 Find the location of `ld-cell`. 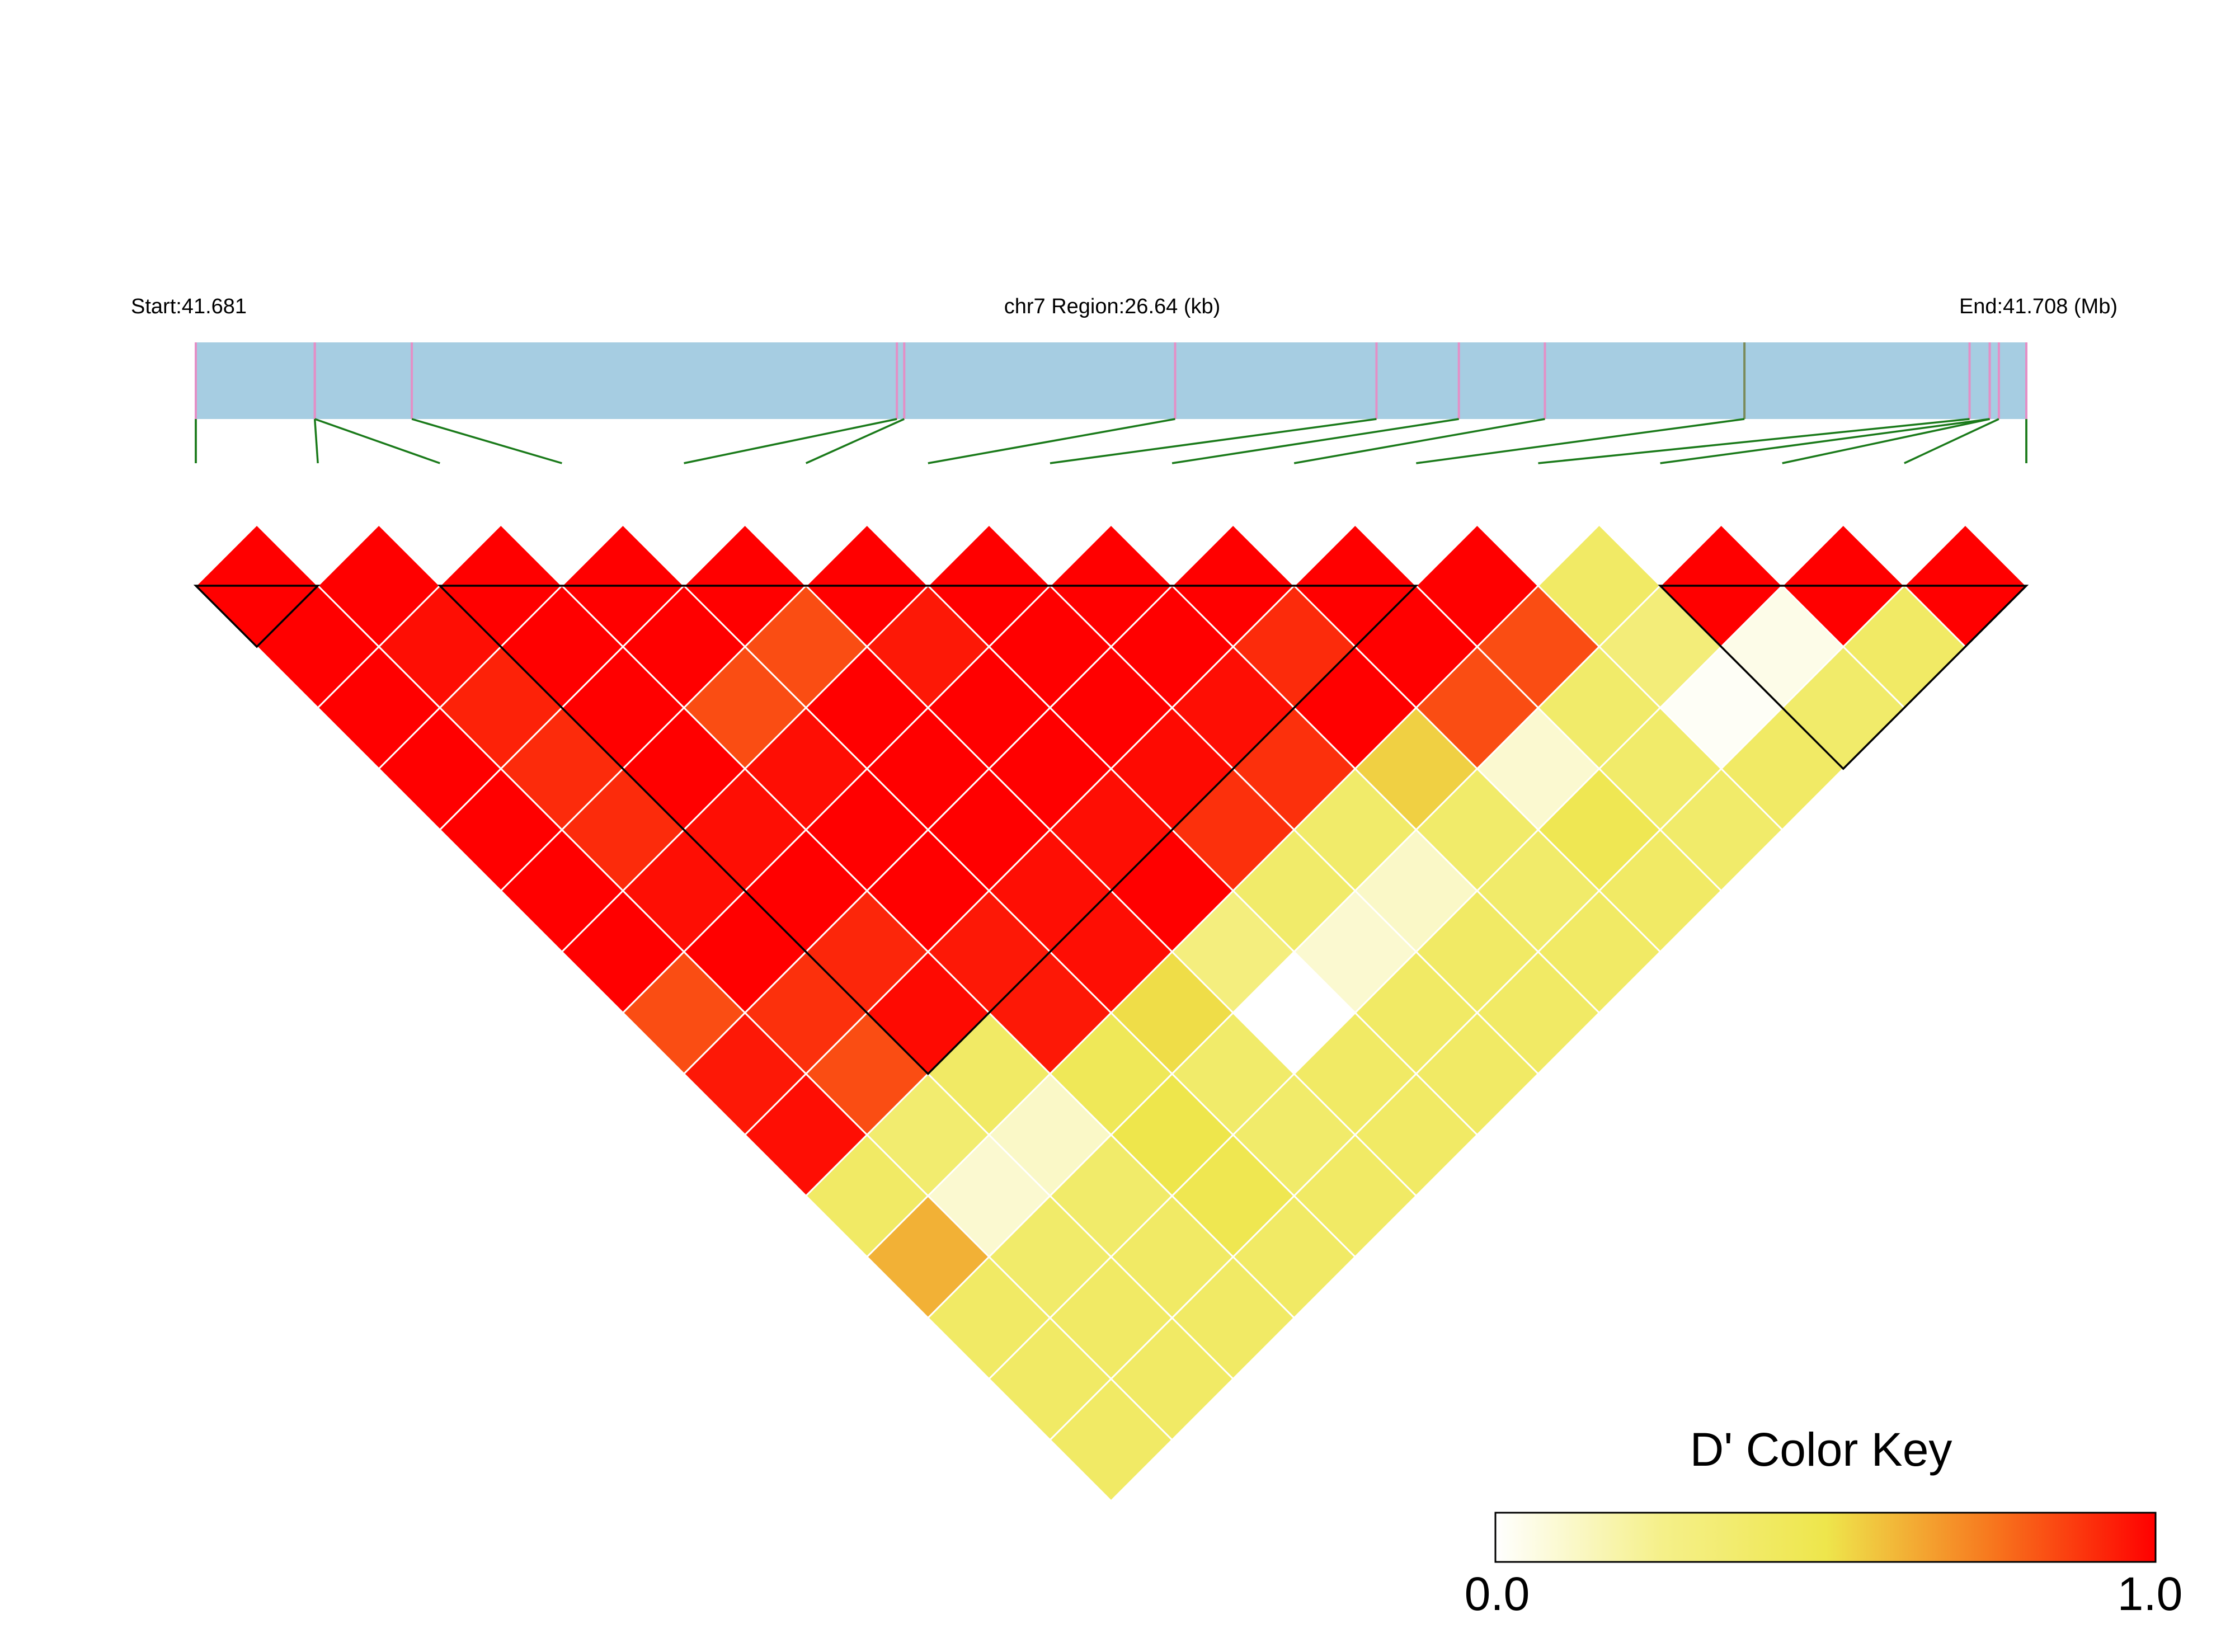

ld-cell is located at coordinates (1111, 1440).